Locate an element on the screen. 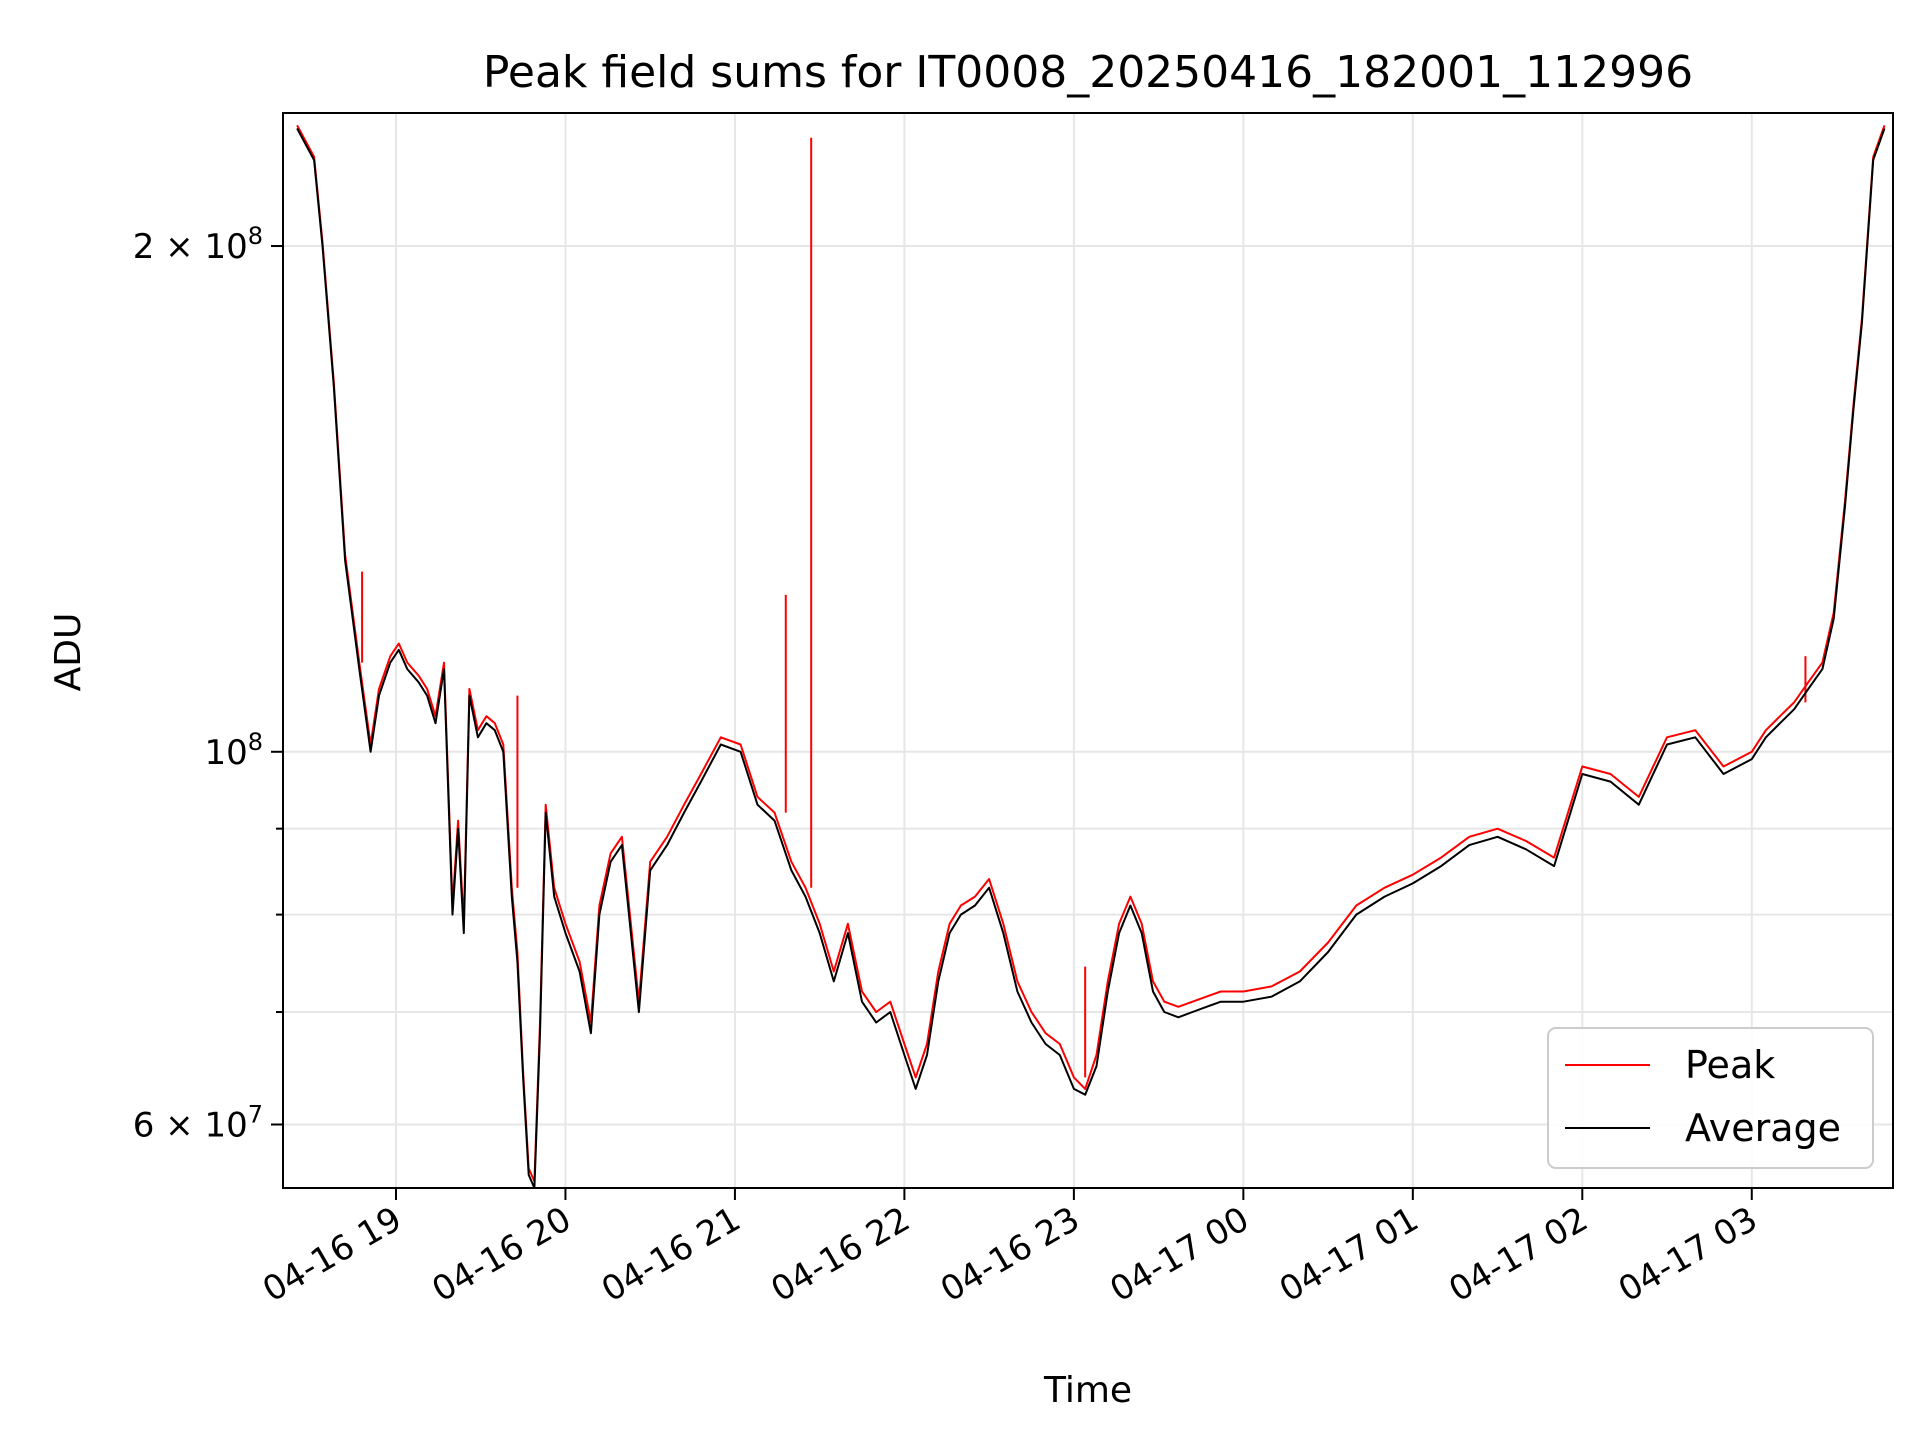 The width and height of the screenshot is (1920, 1440). legend: Peak Average is located at coordinates (1710, 1098).